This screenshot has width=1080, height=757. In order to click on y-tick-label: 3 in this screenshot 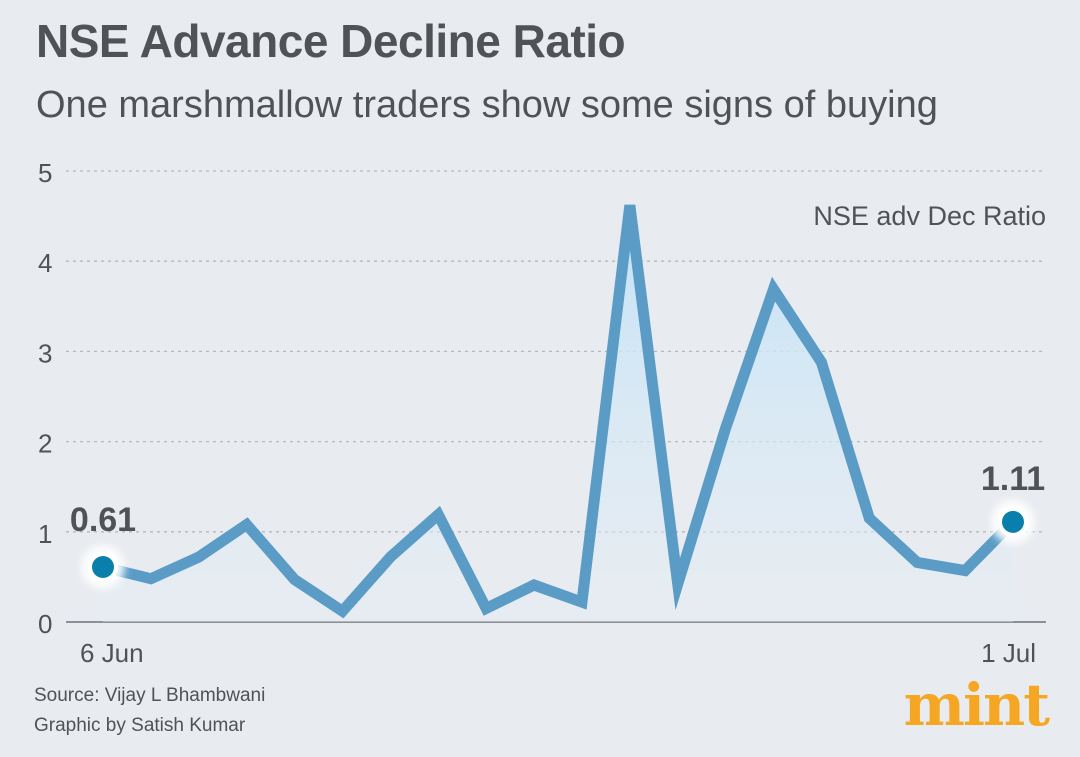, I will do `click(45, 353)`.